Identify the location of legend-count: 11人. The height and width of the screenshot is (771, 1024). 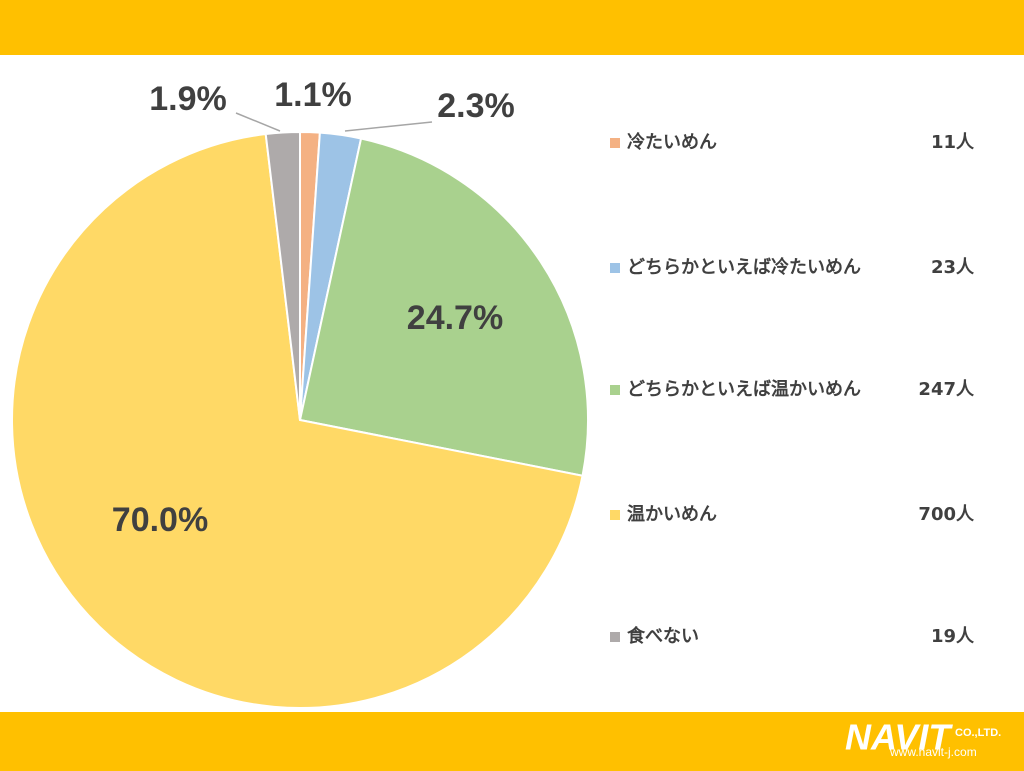
(953, 142).